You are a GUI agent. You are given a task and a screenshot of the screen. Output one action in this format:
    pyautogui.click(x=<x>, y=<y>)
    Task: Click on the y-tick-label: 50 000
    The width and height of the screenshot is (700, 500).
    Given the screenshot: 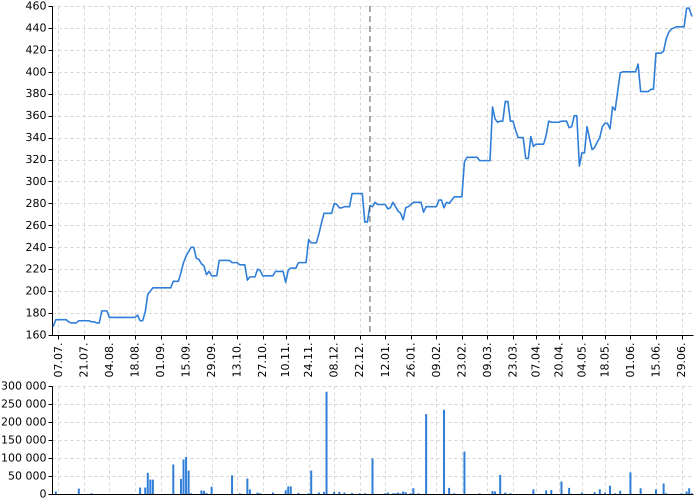 What is the action you would take?
    pyautogui.click(x=27, y=476)
    